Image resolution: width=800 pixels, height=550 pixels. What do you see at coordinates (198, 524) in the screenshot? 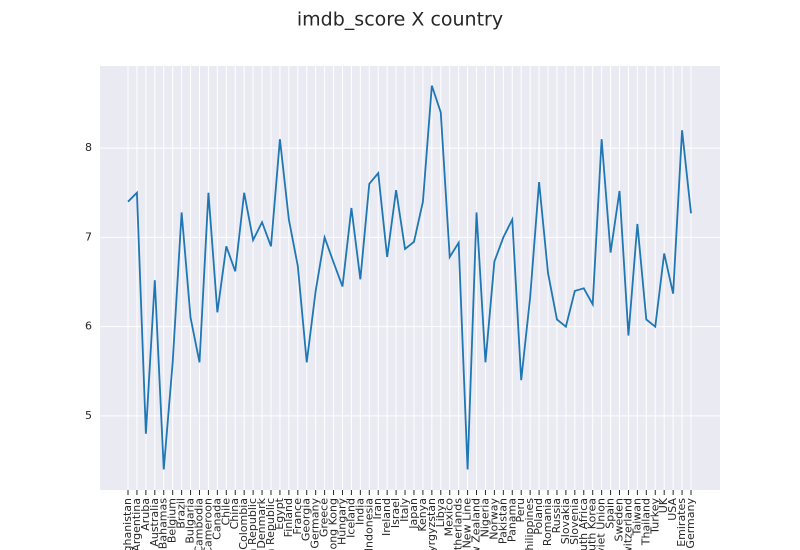
I see `x-tick-label: Cambodia` at bounding box center [198, 524].